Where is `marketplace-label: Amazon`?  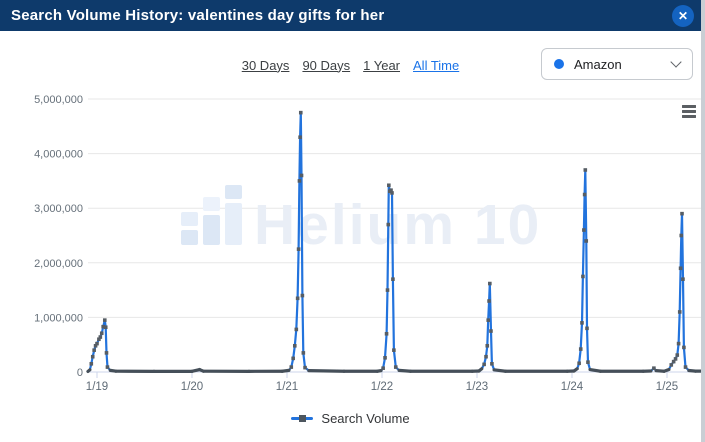
marketplace-label: Amazon is located at coordinates (598, 64).